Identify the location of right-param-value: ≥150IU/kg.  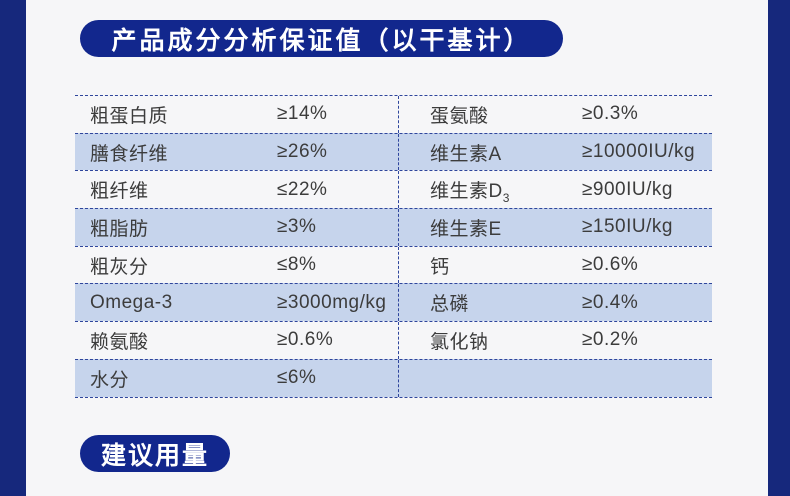
(627, 227).